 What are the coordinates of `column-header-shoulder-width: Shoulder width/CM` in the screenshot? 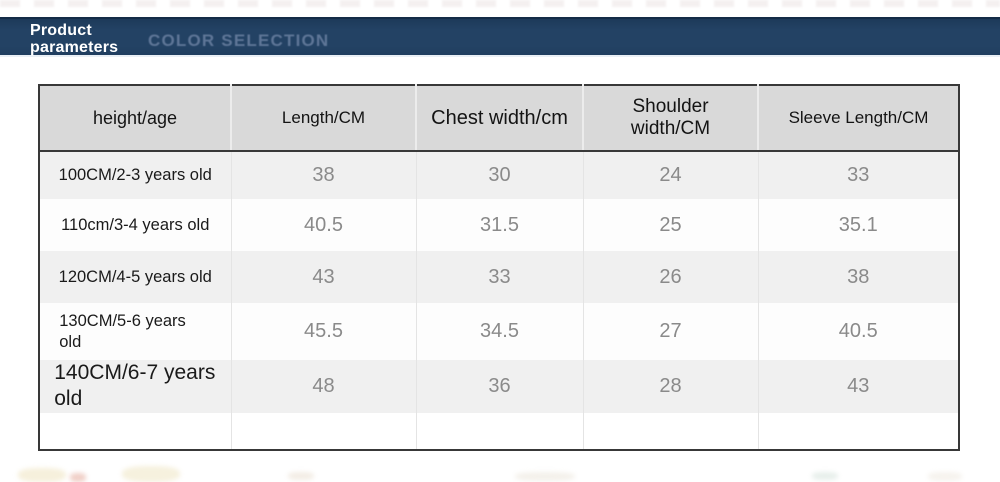 It's located at (670, 118).